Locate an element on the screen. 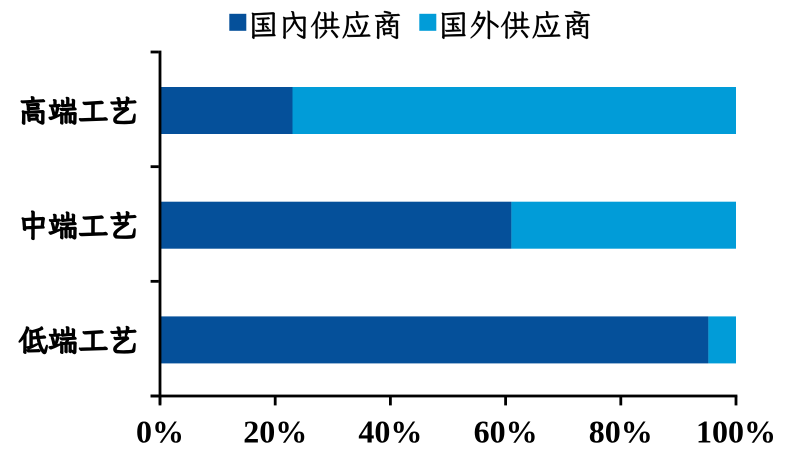 The width and height of the screenshot is (800, 451). svg-text: 100% is located at coordinates (736, 432).